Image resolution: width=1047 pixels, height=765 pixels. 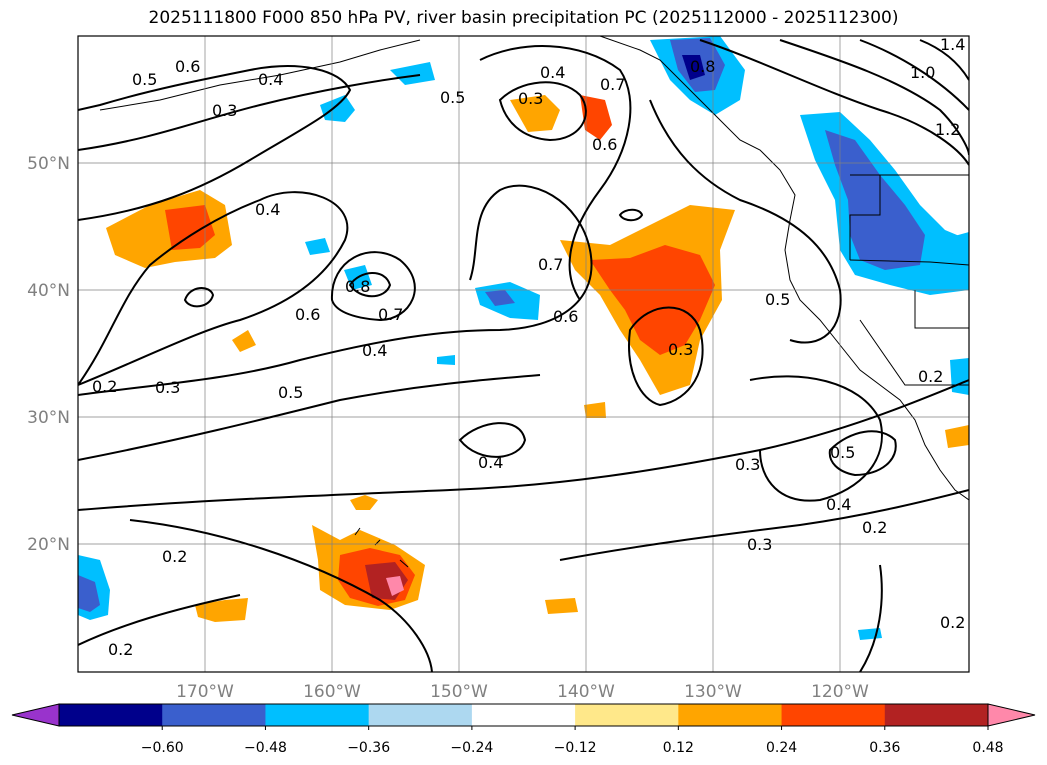 What do you see at coordinates (205, 692) in the screenshot?
I see `lon-label: 170°W` at bounding box center [205, 692].